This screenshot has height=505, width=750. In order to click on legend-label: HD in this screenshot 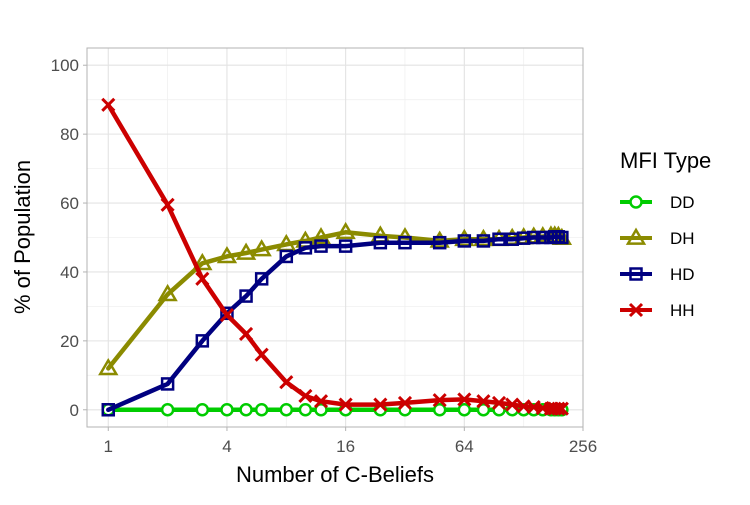, I will do `click(682, 274)`.